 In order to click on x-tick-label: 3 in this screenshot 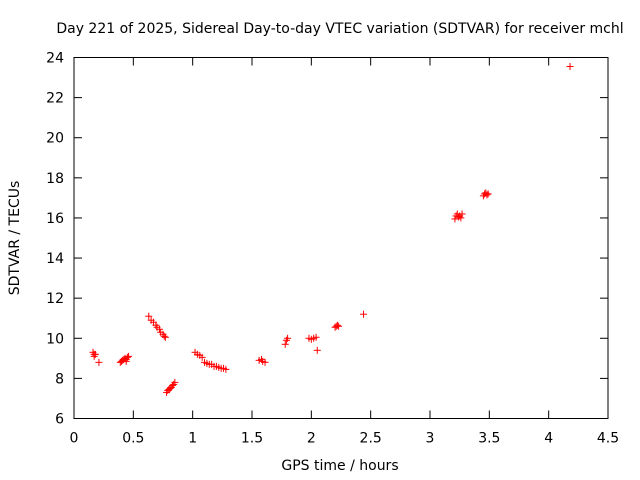, I will do `click(430, 439)`.